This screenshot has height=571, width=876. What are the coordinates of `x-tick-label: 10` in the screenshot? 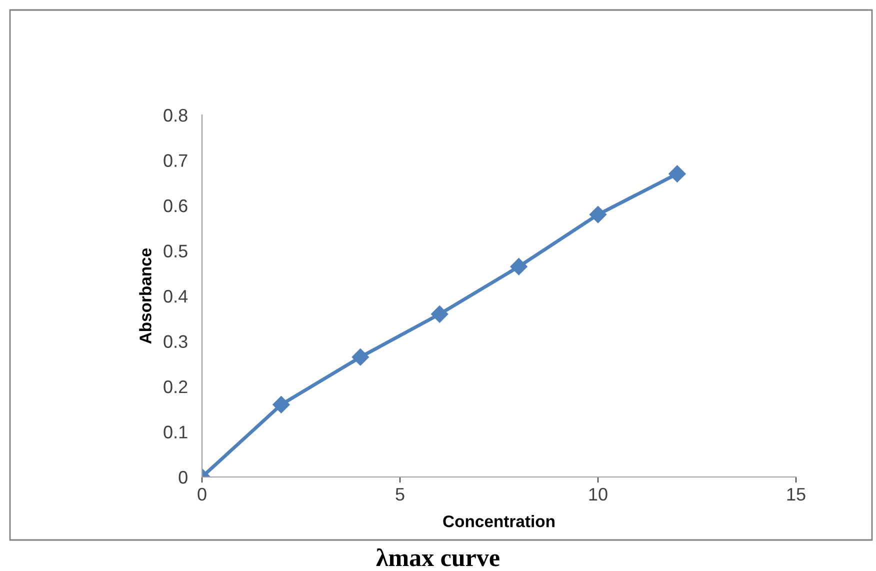 It's located at (598, 494).